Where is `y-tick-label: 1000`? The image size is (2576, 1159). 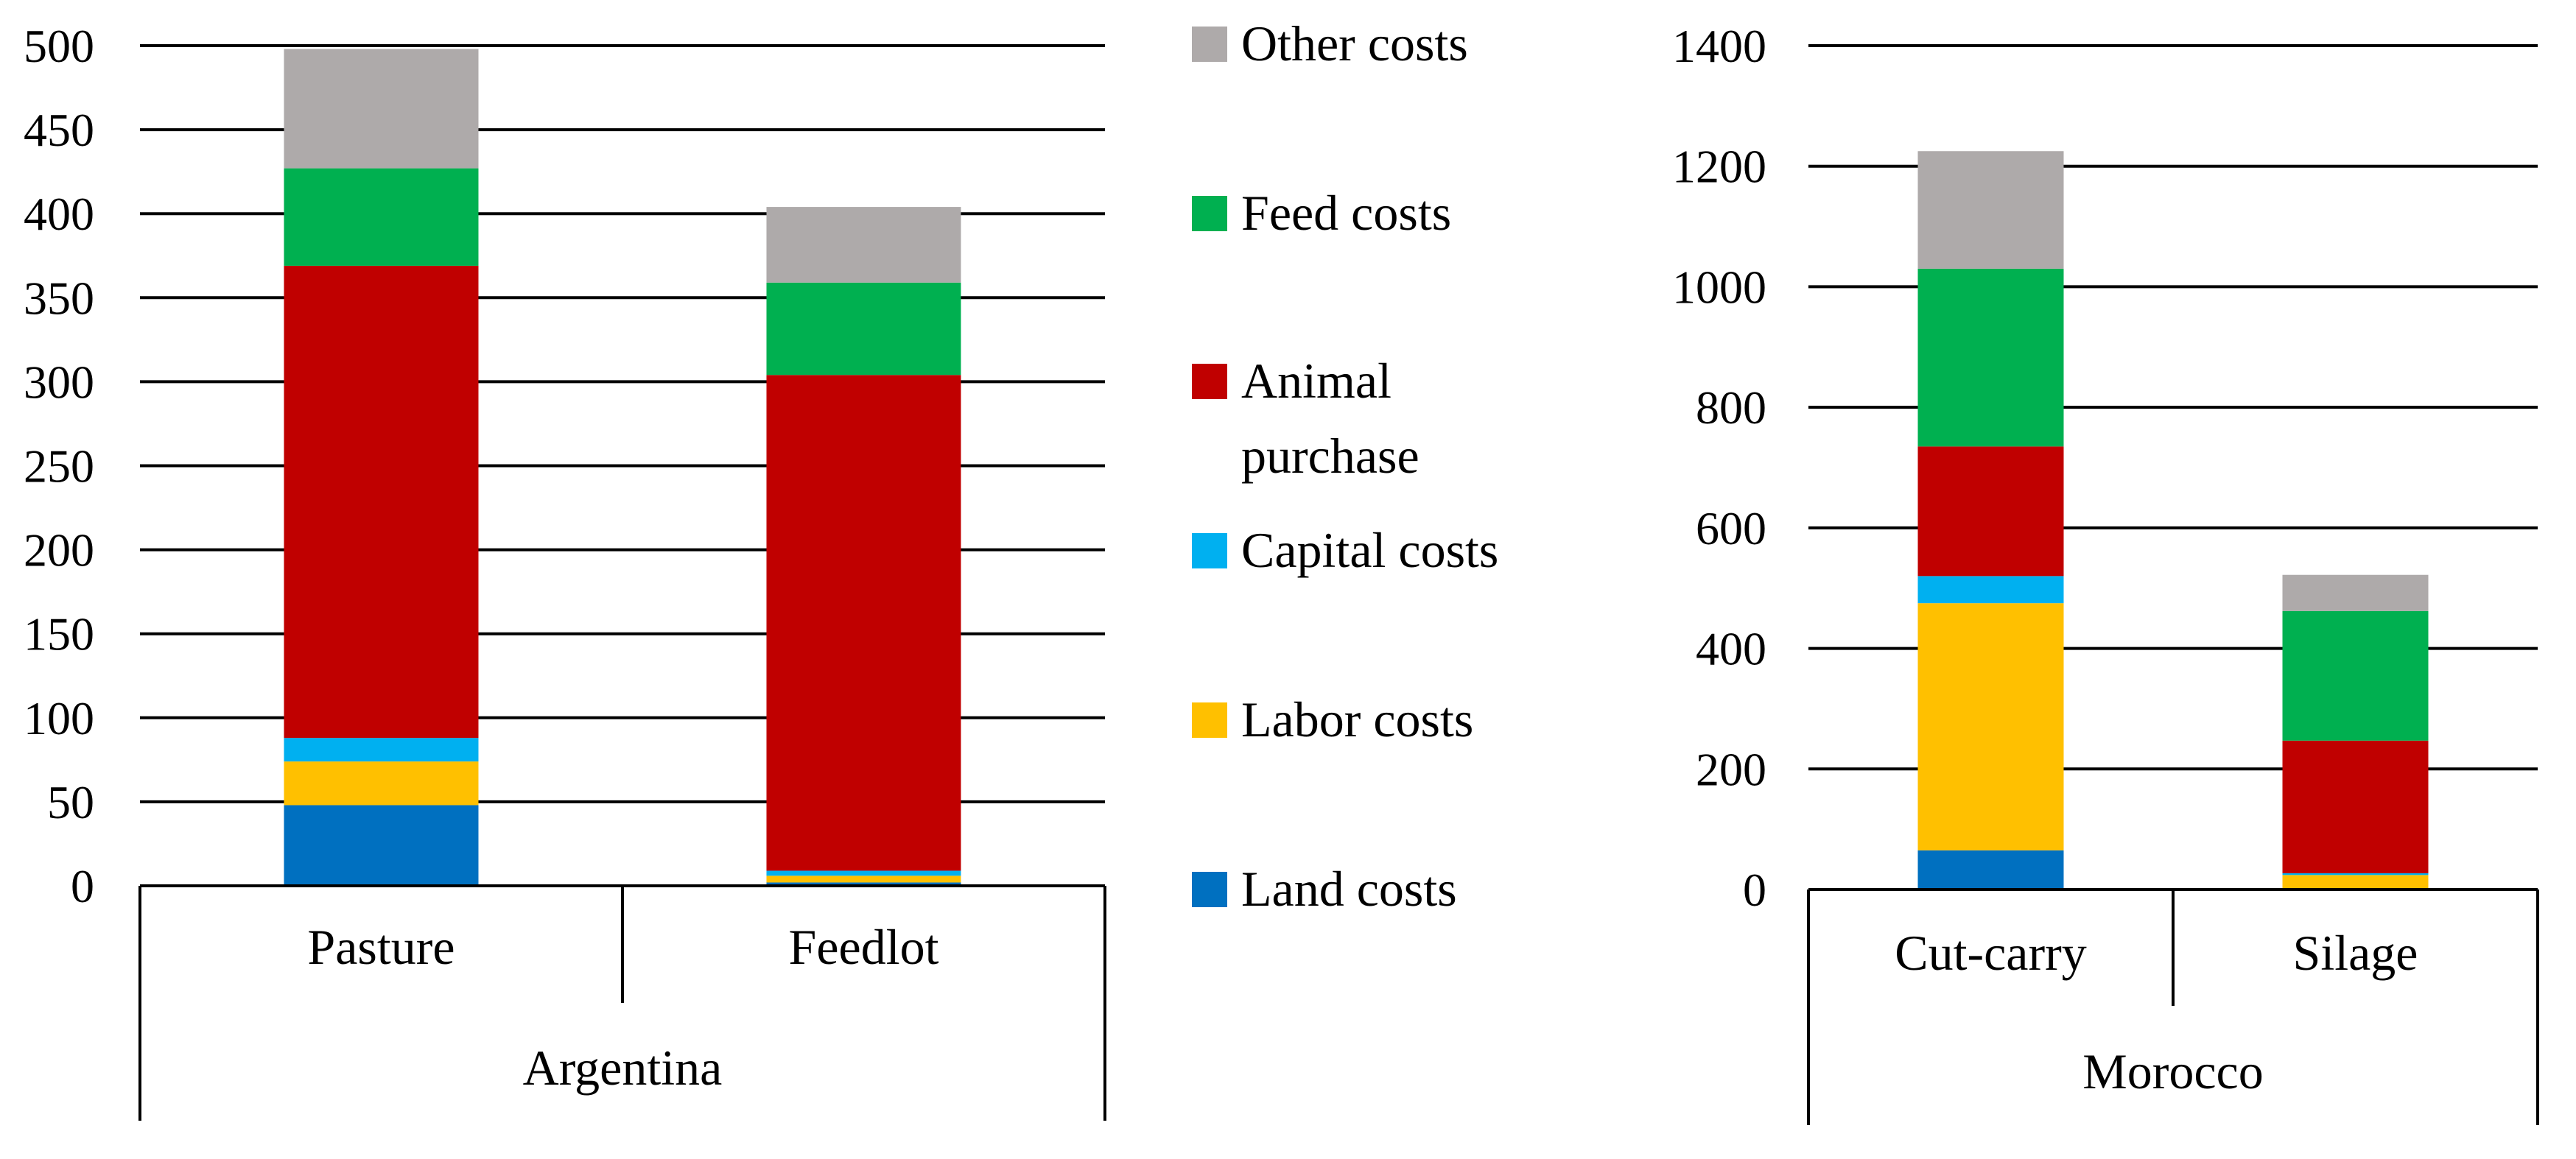 y-tick-label: 1000 is located at coordinates (1719, 287).